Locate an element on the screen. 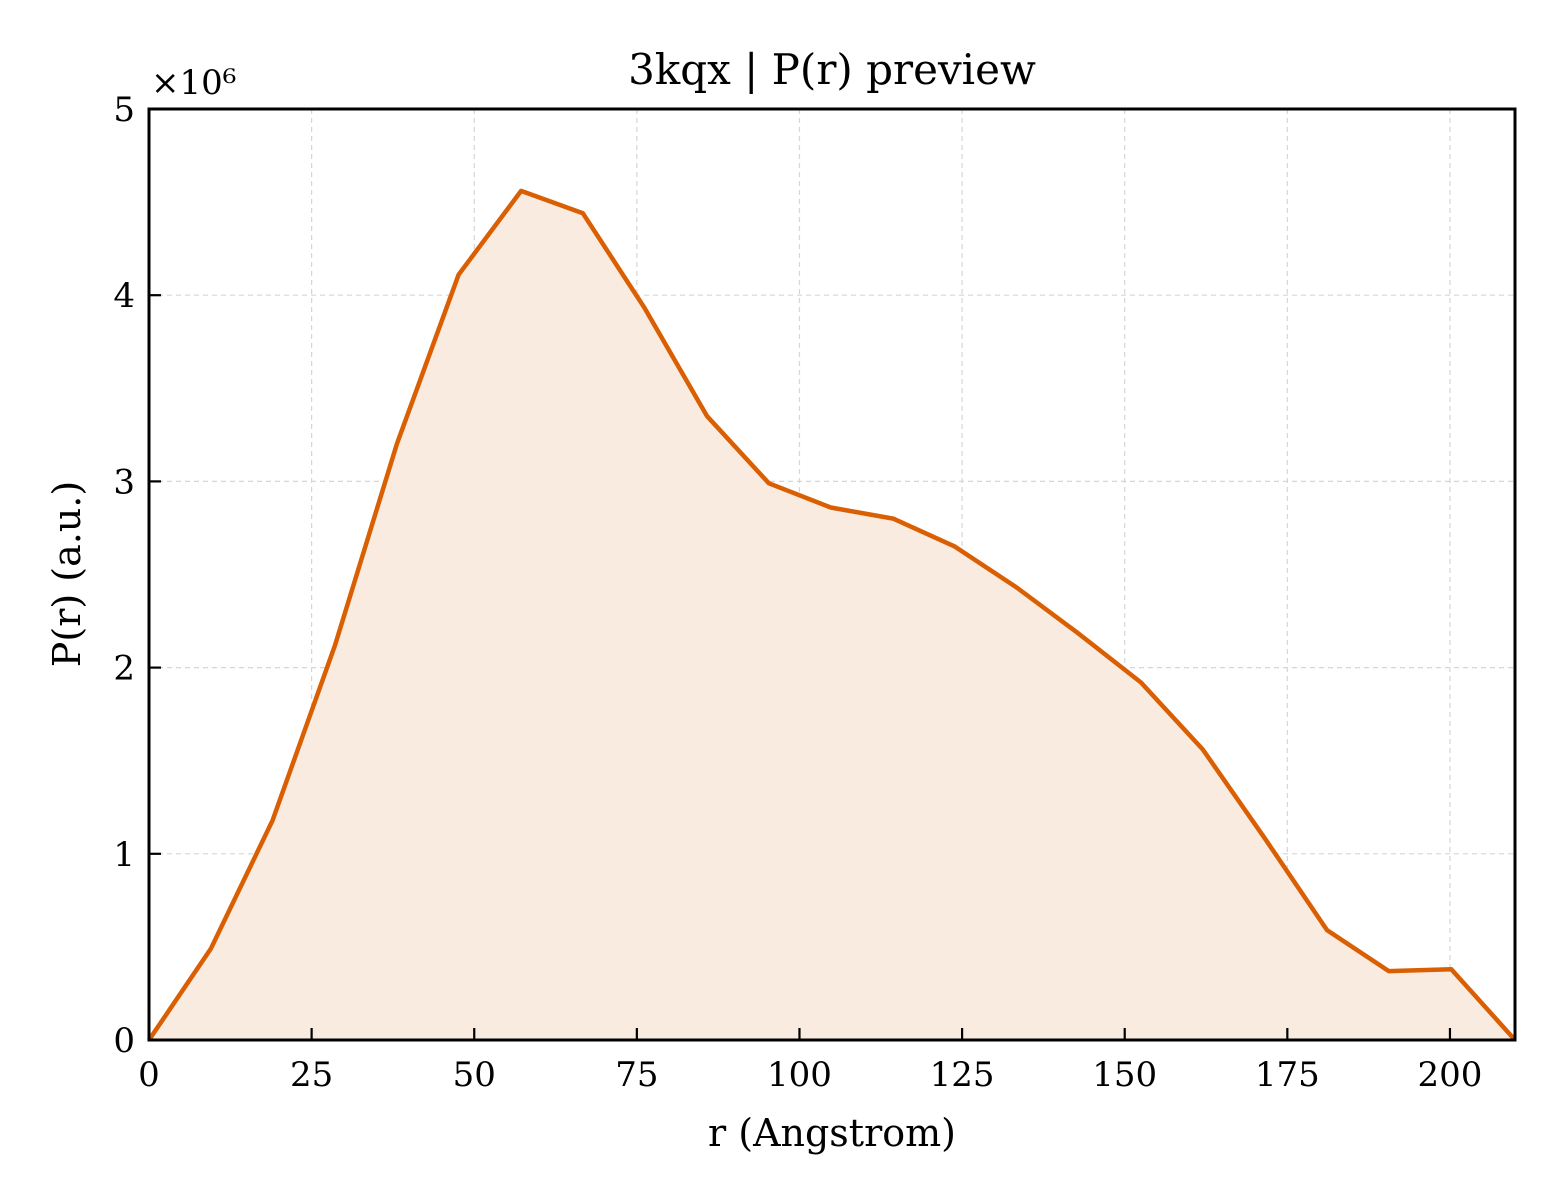 The width and height of the screenshot is (1560, 1200). y-tick-label: 1 is located at coordinates (124, 855).